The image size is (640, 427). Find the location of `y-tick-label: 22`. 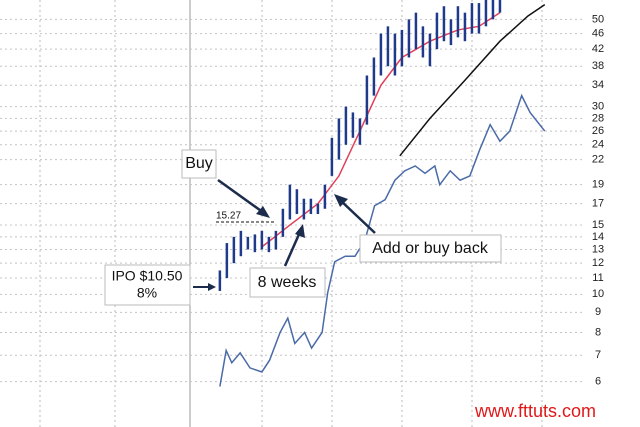

y-tick-label: 22 is located at coordinates (598, 160).